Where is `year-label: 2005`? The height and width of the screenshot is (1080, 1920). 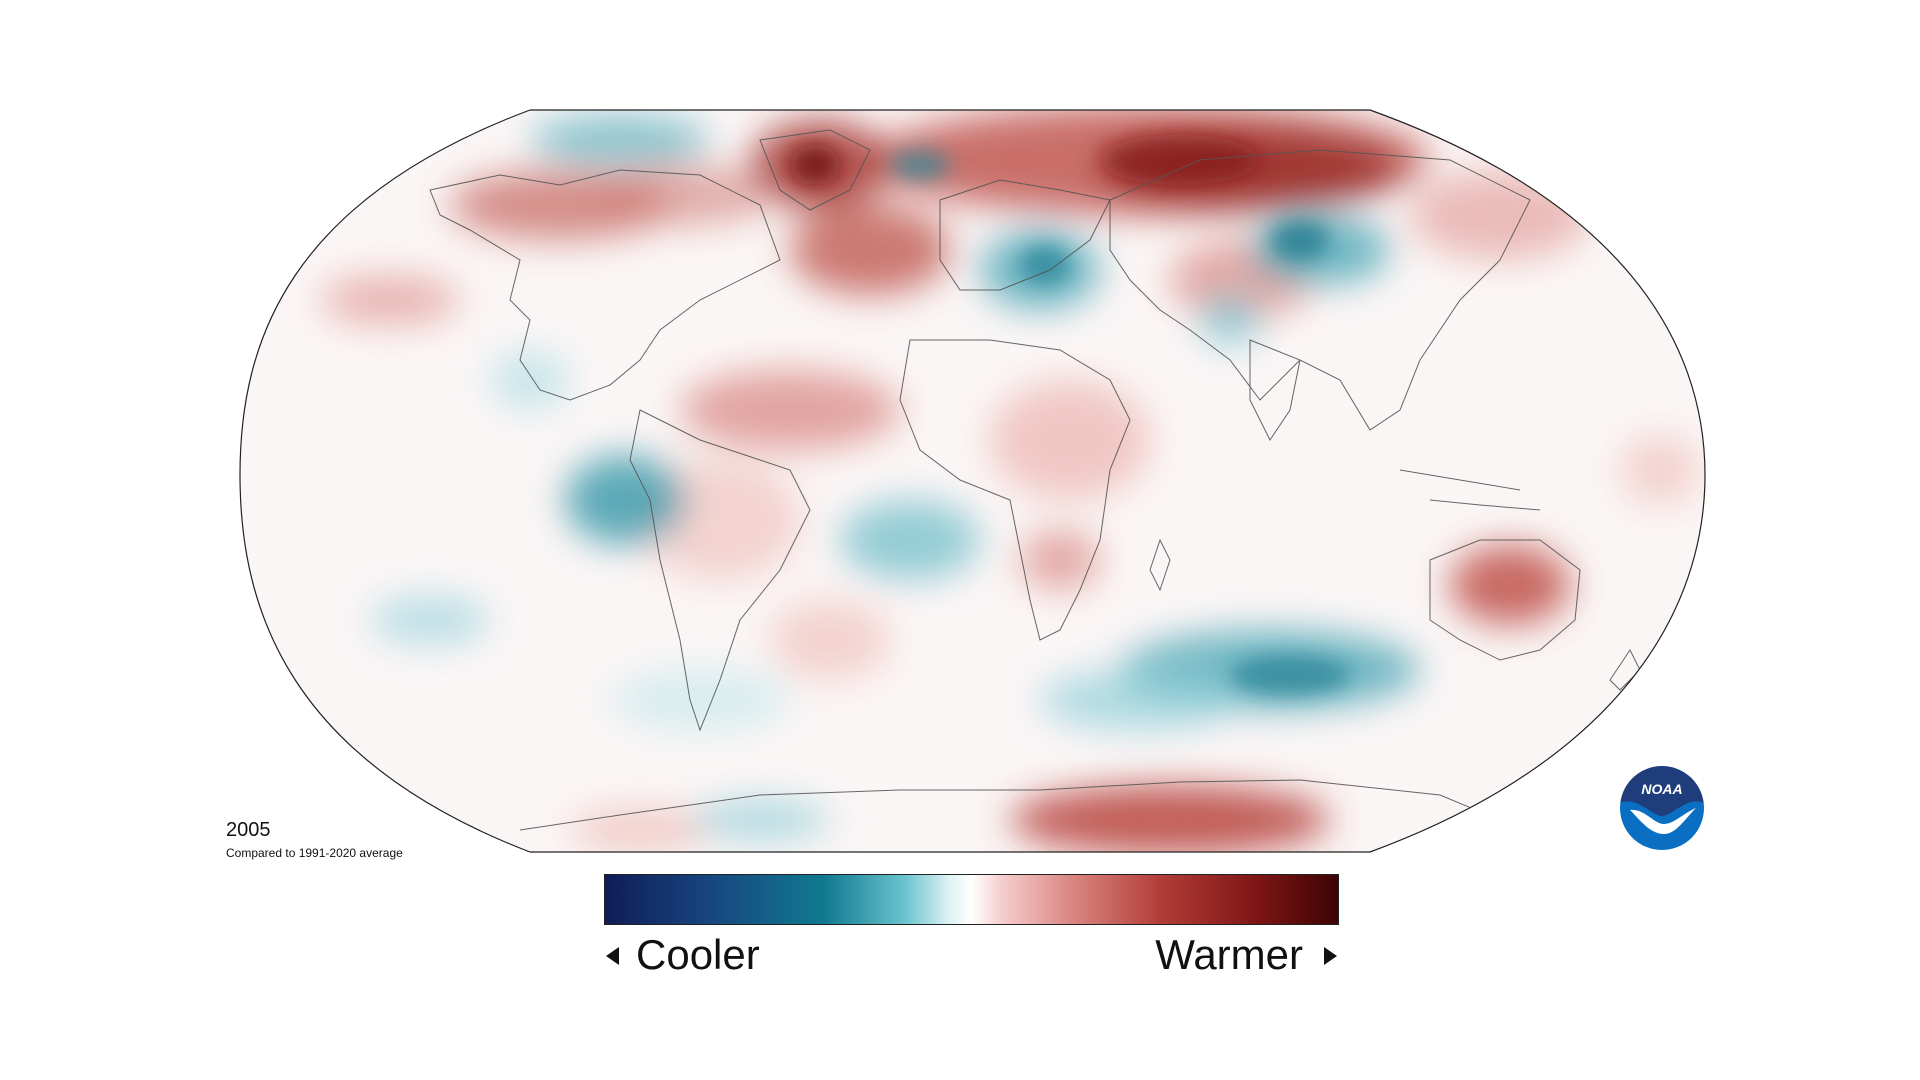 year-label: 2005 is located at coordinates (248, 830).